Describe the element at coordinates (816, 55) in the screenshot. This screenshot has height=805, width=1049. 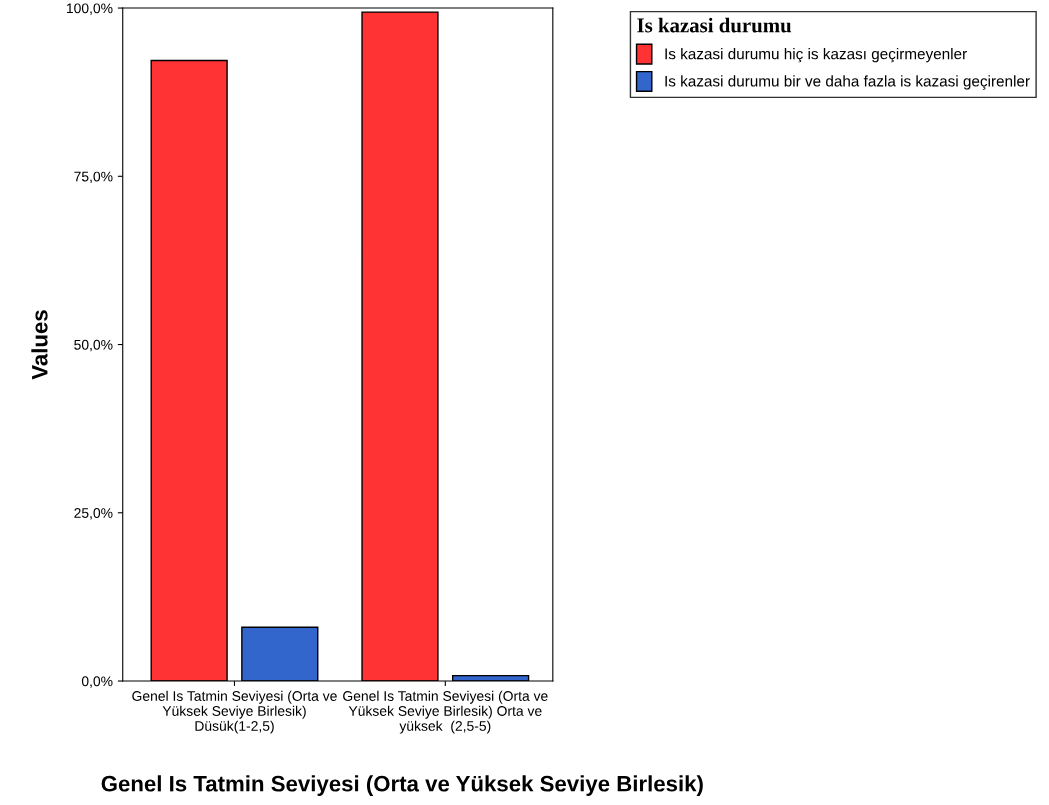
I see `legend-label: Is kazasi durumu hiç is kazası geçirmeyenler` at that location.